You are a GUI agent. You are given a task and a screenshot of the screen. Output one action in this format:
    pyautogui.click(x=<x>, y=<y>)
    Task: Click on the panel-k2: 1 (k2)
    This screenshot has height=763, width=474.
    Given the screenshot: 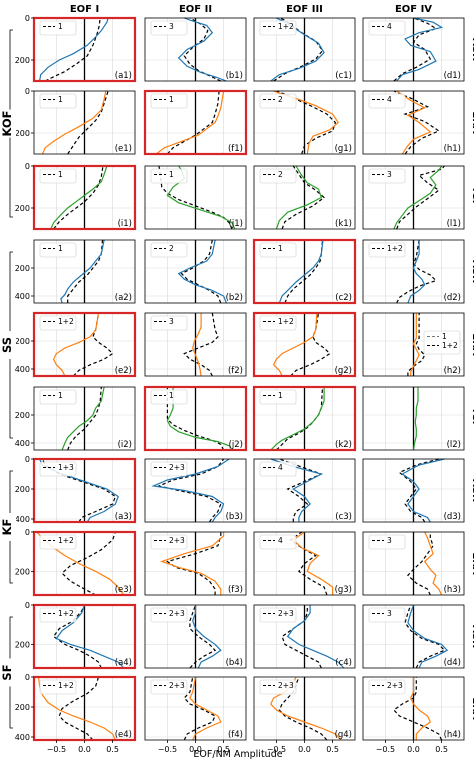 What is the action you would take?
    pyautogui.click(x=304, y=418)
    